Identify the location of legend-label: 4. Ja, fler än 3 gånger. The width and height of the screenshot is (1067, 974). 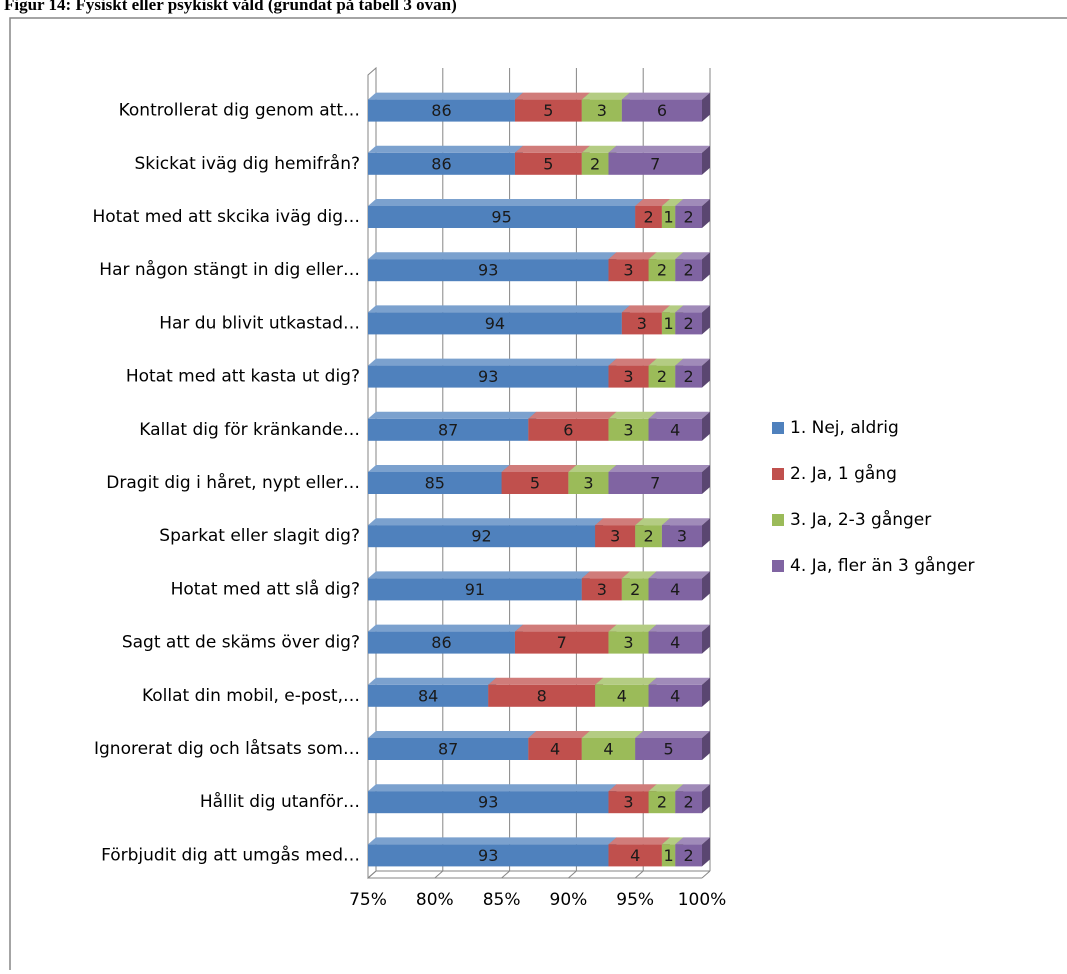
(882, 565).